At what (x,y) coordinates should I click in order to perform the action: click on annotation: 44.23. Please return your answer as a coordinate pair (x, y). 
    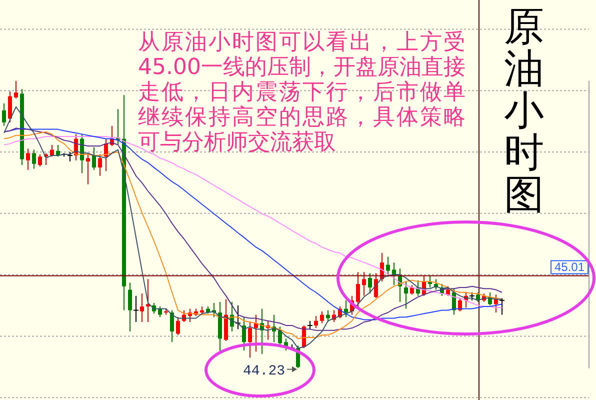
    Looking at the image, I should click on (263, 371).